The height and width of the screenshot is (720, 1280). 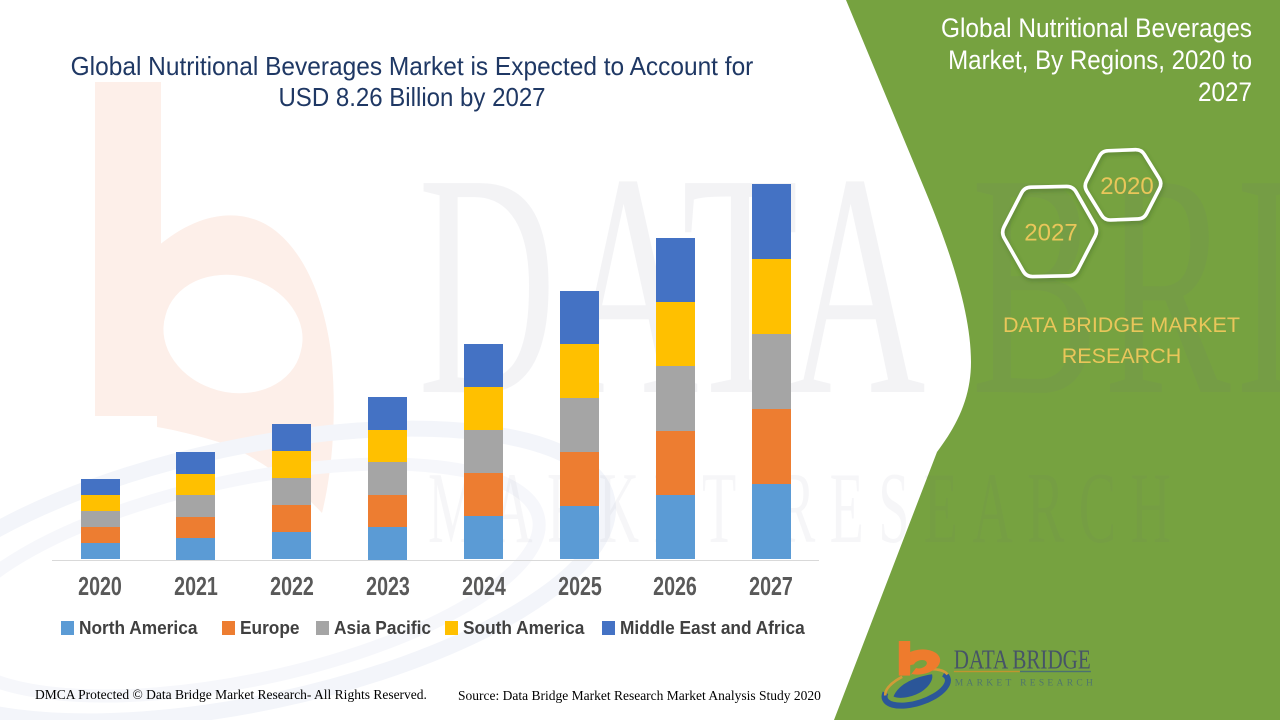 What do you see at coordinates (1022, 660) in the screenshot?
I see `svg-text: DATA BRIDGE` at bounding box center [1022, 660].